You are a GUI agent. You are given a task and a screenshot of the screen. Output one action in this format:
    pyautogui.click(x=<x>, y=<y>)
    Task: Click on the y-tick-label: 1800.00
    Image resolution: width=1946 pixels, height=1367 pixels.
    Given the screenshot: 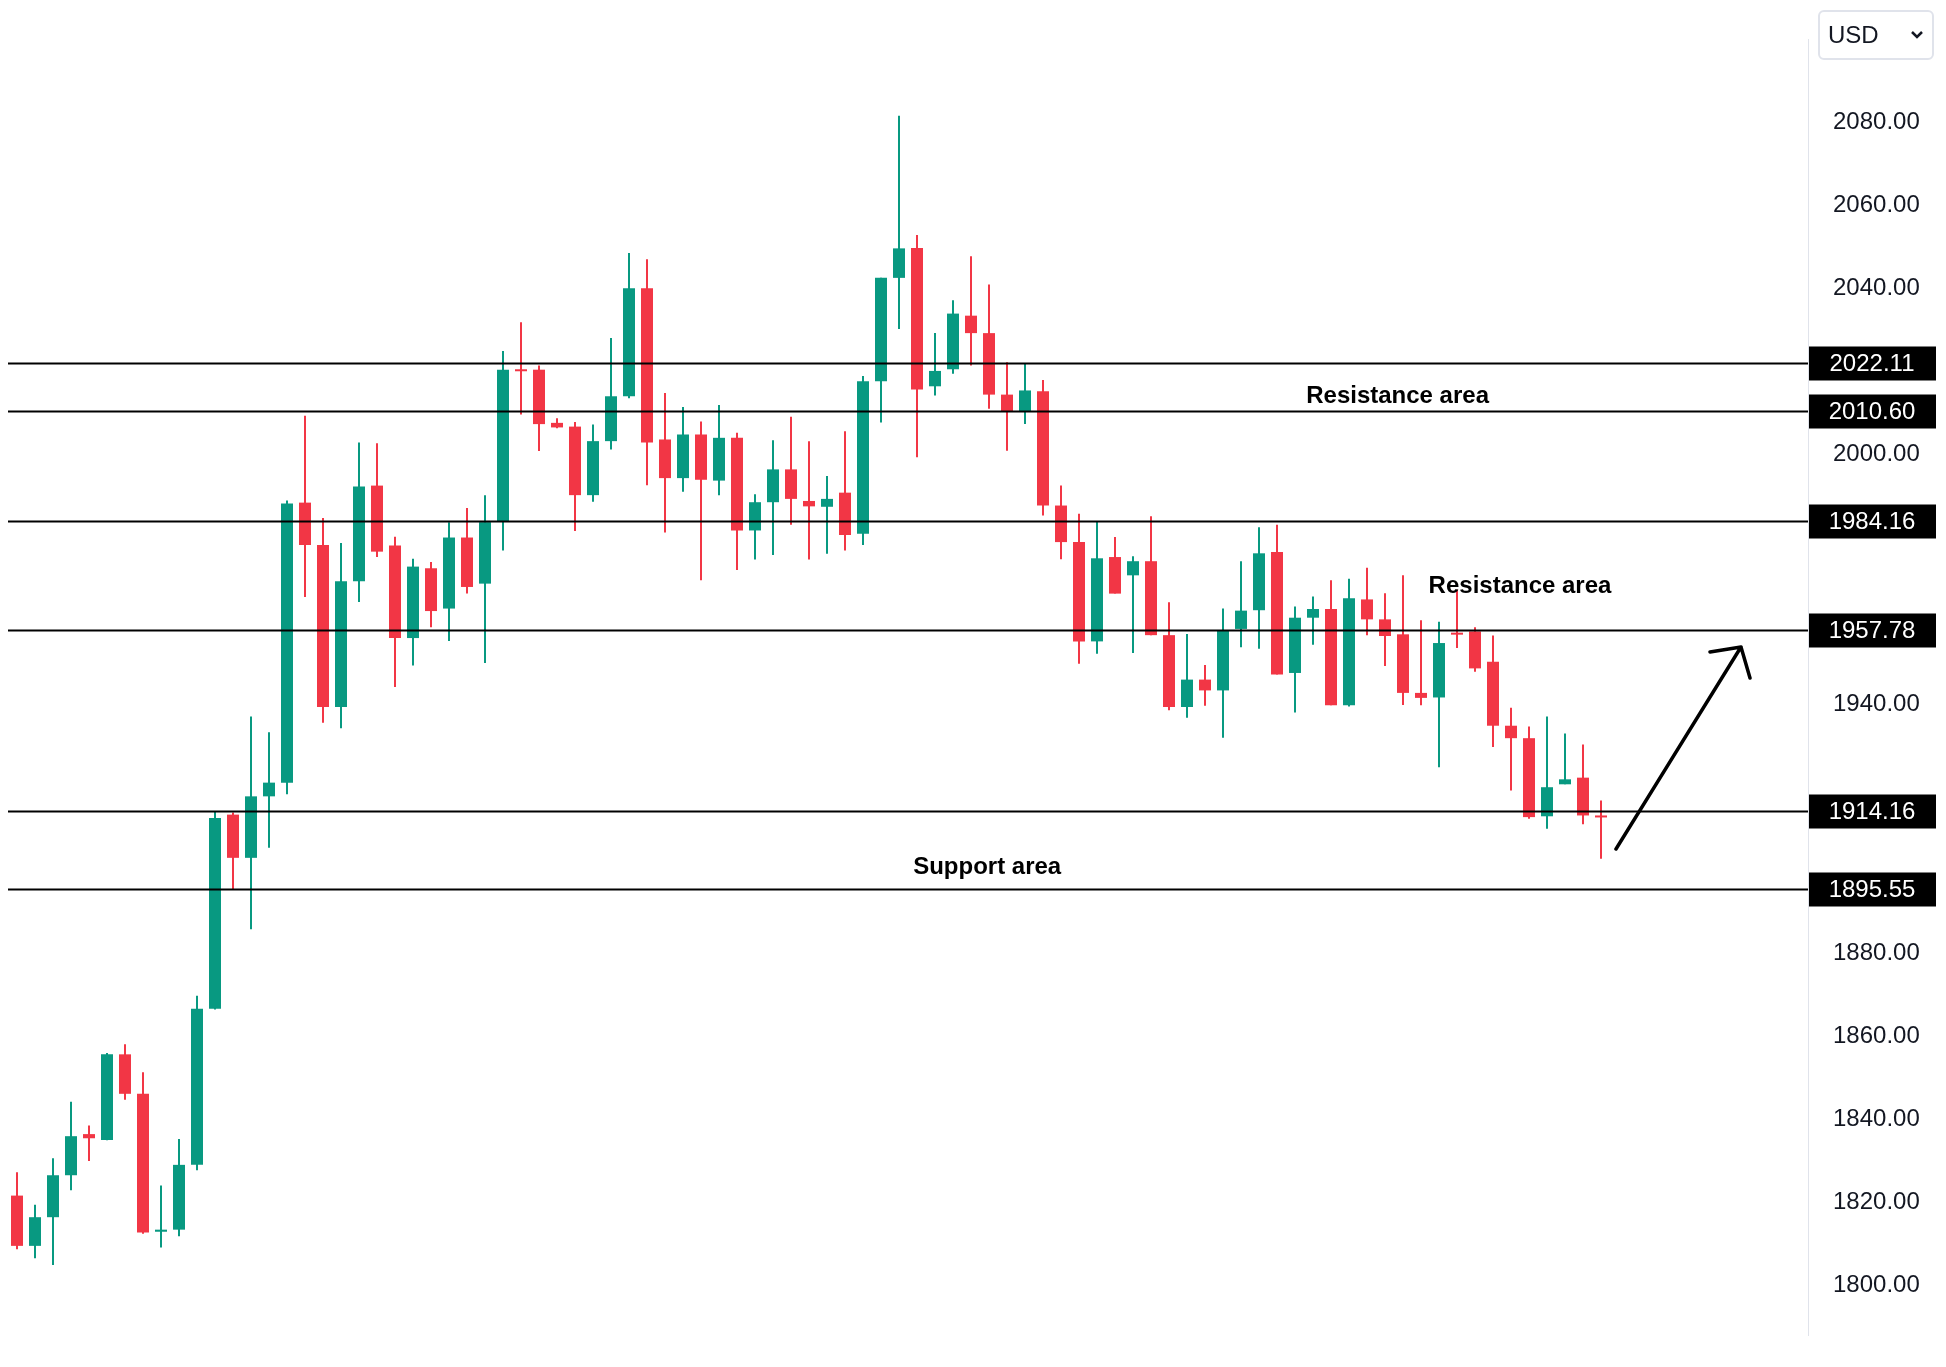 What is the action you would take?
    pyautogui.click(x=1876, y=1284)
    